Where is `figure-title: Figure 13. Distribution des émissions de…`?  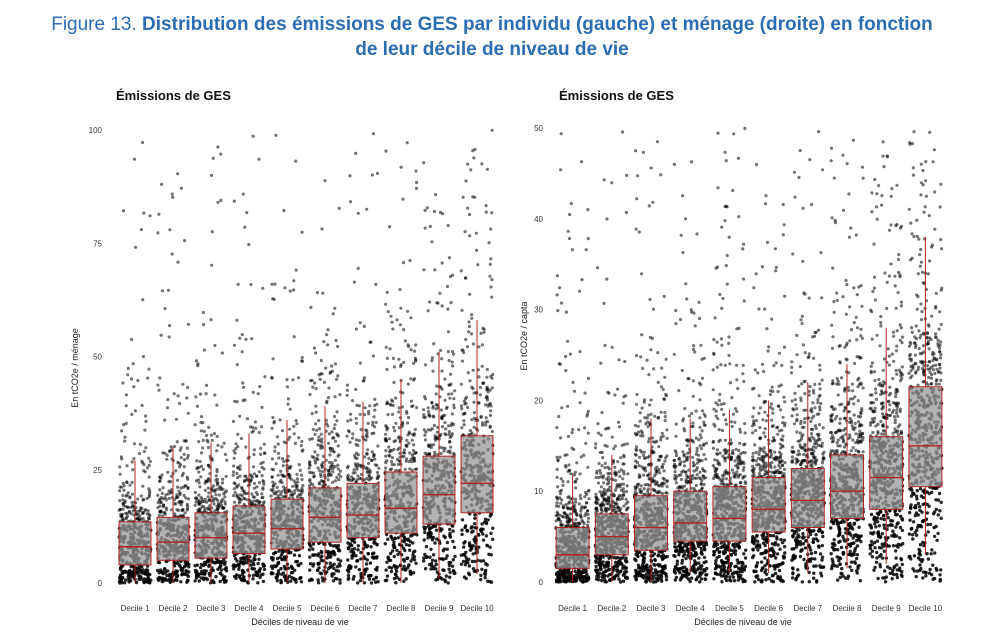 figure-title: Figure 13. Distribution des émissions de… is located at coordinates (492, 37).